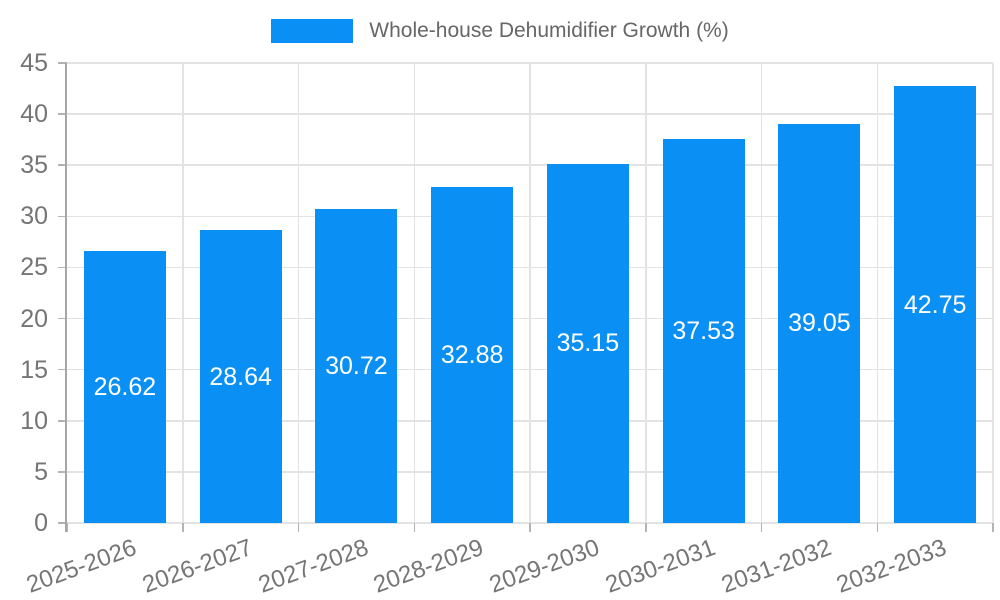 The image size is (1000, 600). What do you see at coordinates (429, 566) in the screenshot?
I see `x-axis-tick-label: 2028-2029` at bounding box center [429, 566].